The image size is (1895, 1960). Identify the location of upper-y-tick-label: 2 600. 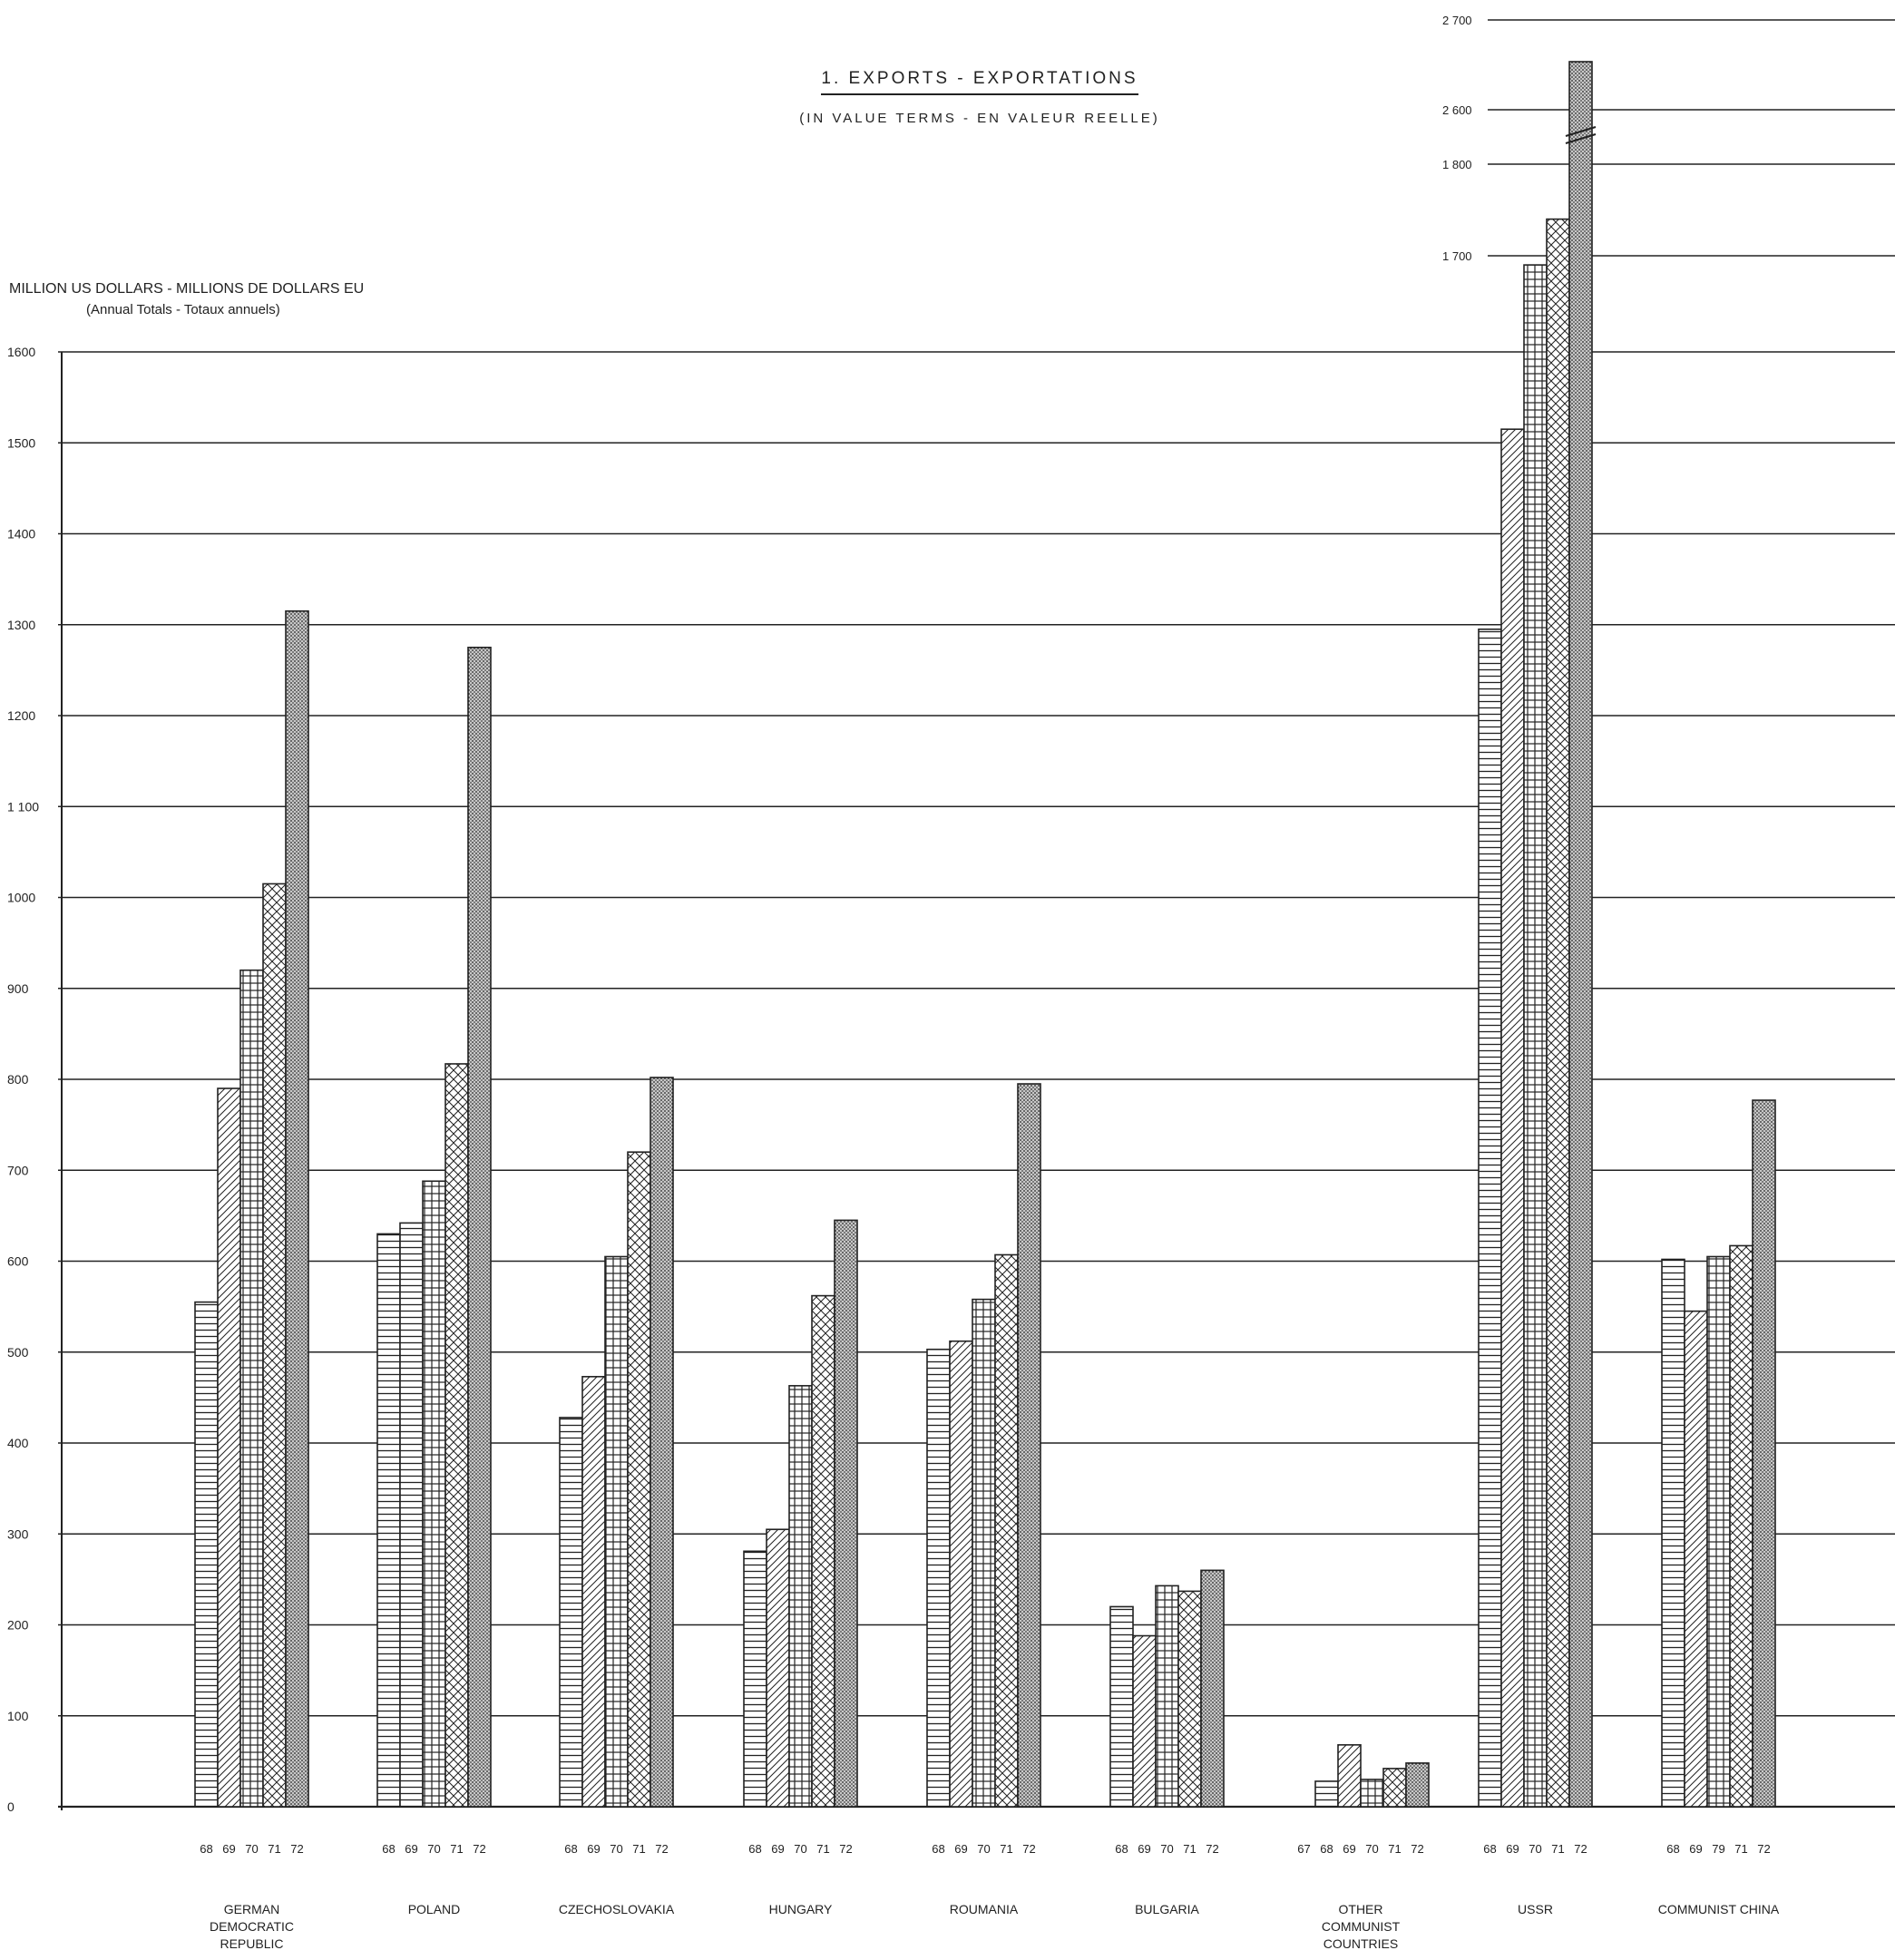
(1457, 110).